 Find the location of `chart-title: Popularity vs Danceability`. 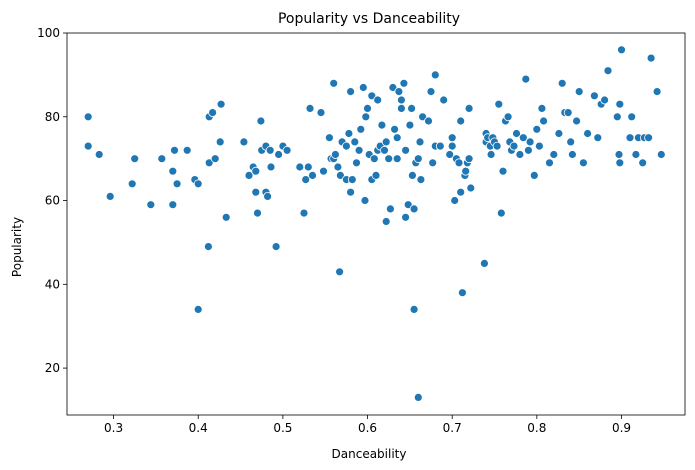

chart-title: Popularity vs Danceability is located at coordinates (369, 19).